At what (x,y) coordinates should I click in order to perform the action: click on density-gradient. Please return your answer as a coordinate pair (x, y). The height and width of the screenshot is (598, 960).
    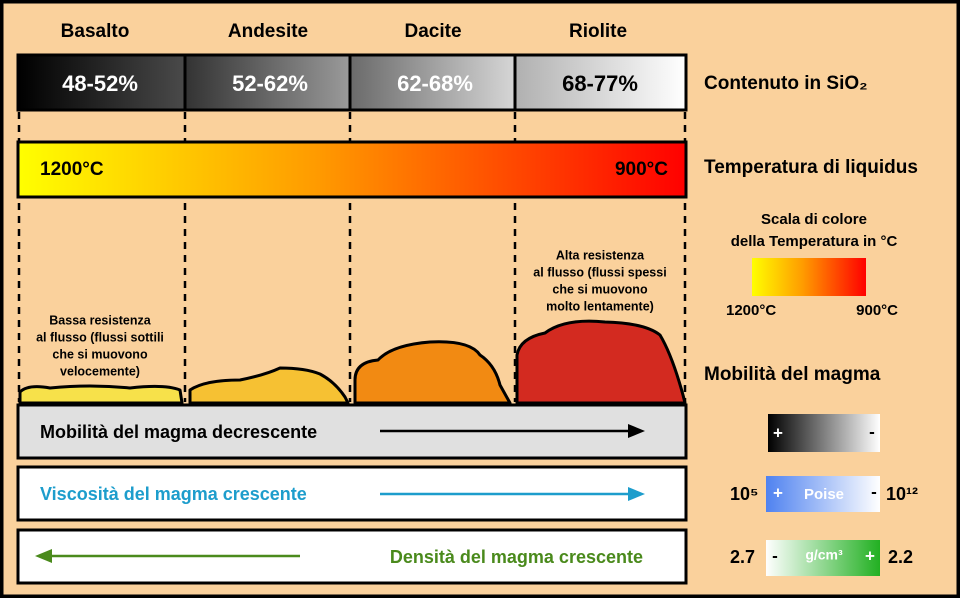
    Looking at the image, I should click on (823, 558).